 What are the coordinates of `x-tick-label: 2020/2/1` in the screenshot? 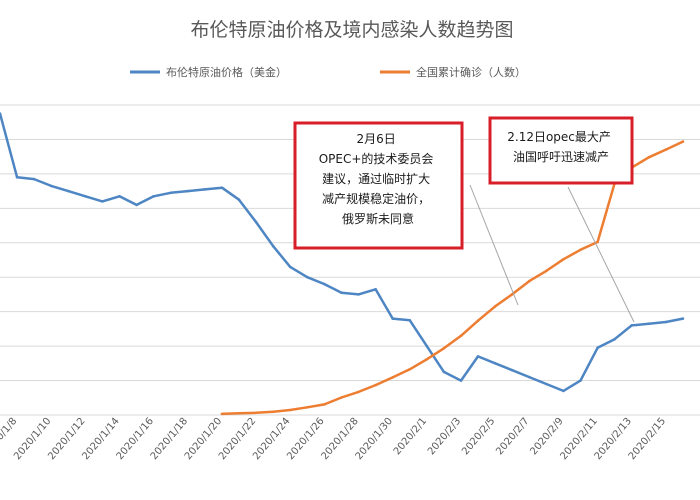 It's located at (410, 436).